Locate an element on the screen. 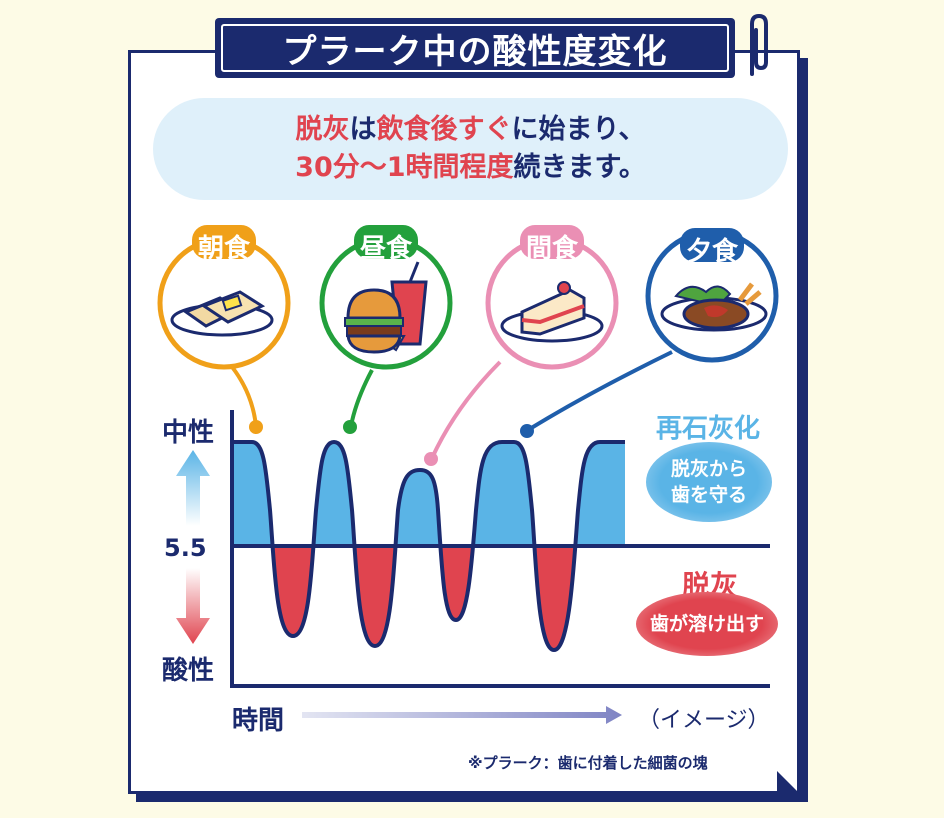 Image resolution: width=944 pixels, height=818 pixels. remineralization-text-2: 歯を守る is located at coordinates (708, 495).